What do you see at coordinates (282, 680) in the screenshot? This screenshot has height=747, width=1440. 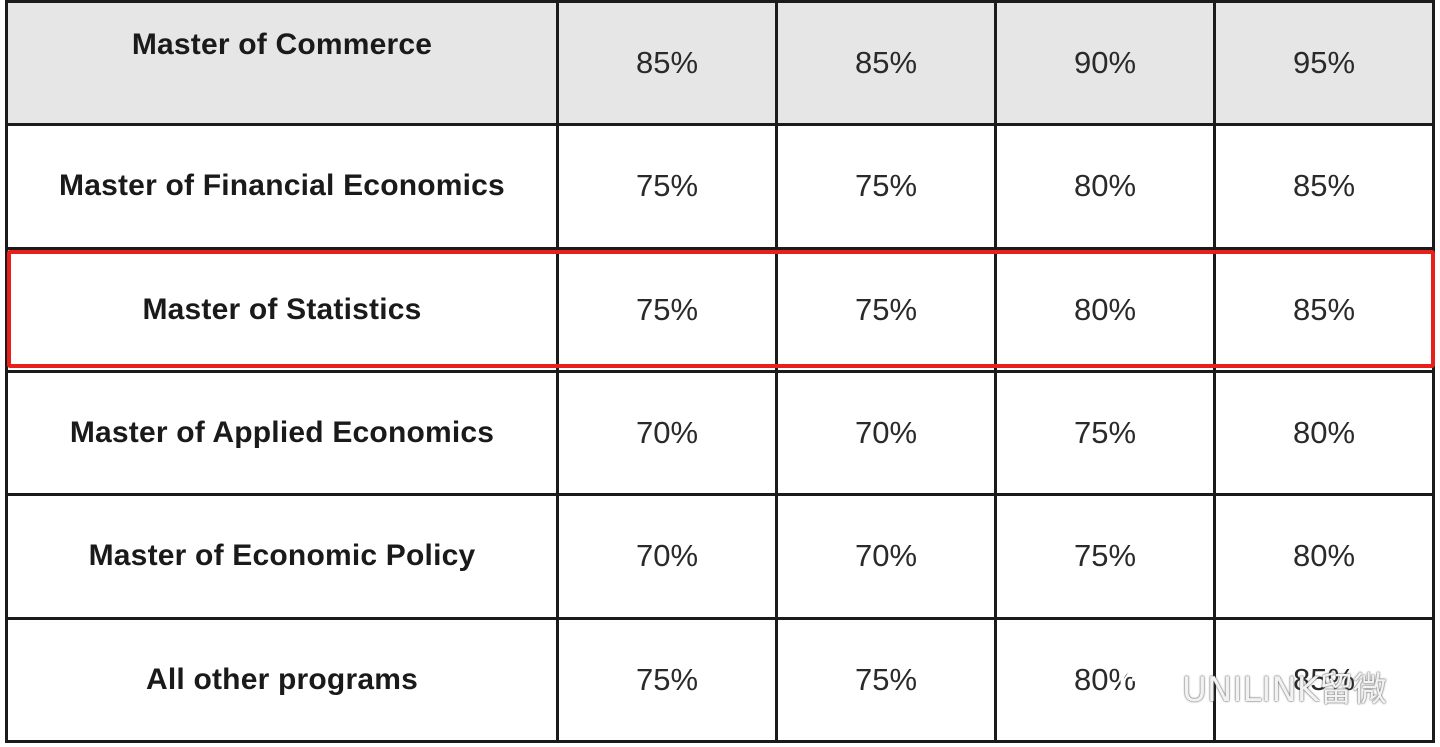 I see `program-name-cell: All other programs` at bounding box center [282, 680].